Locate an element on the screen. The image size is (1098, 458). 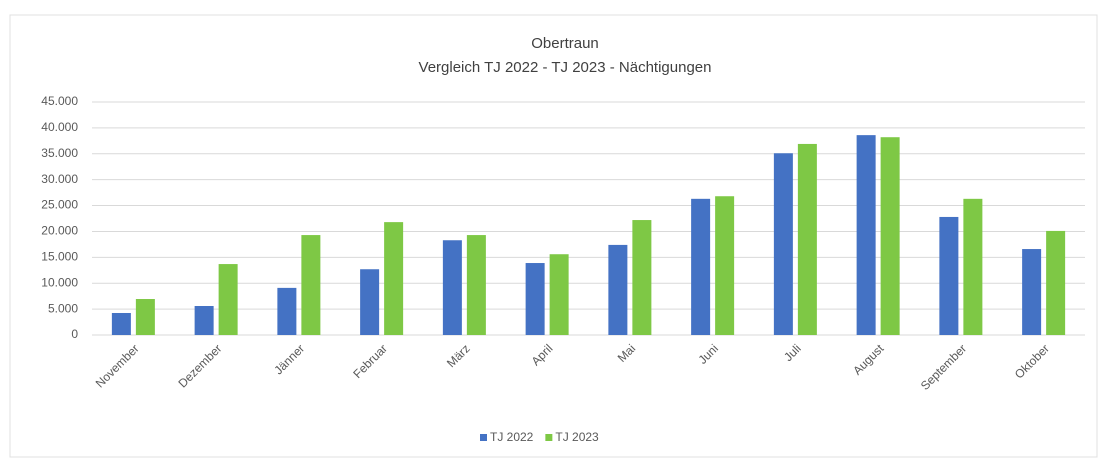
y-tick-label: 10.000 is located at coordinates (59, 282).